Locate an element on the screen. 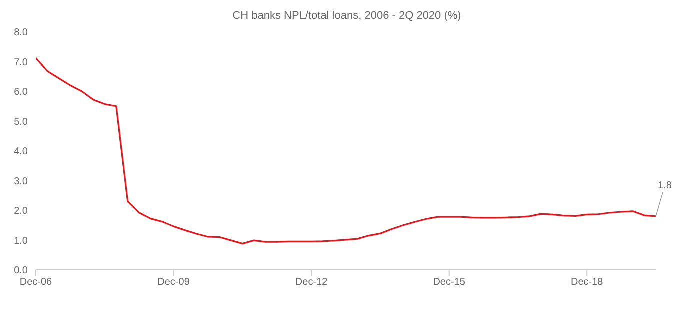  y-tick-label: 2.0 is located at coordinates (21, 212).